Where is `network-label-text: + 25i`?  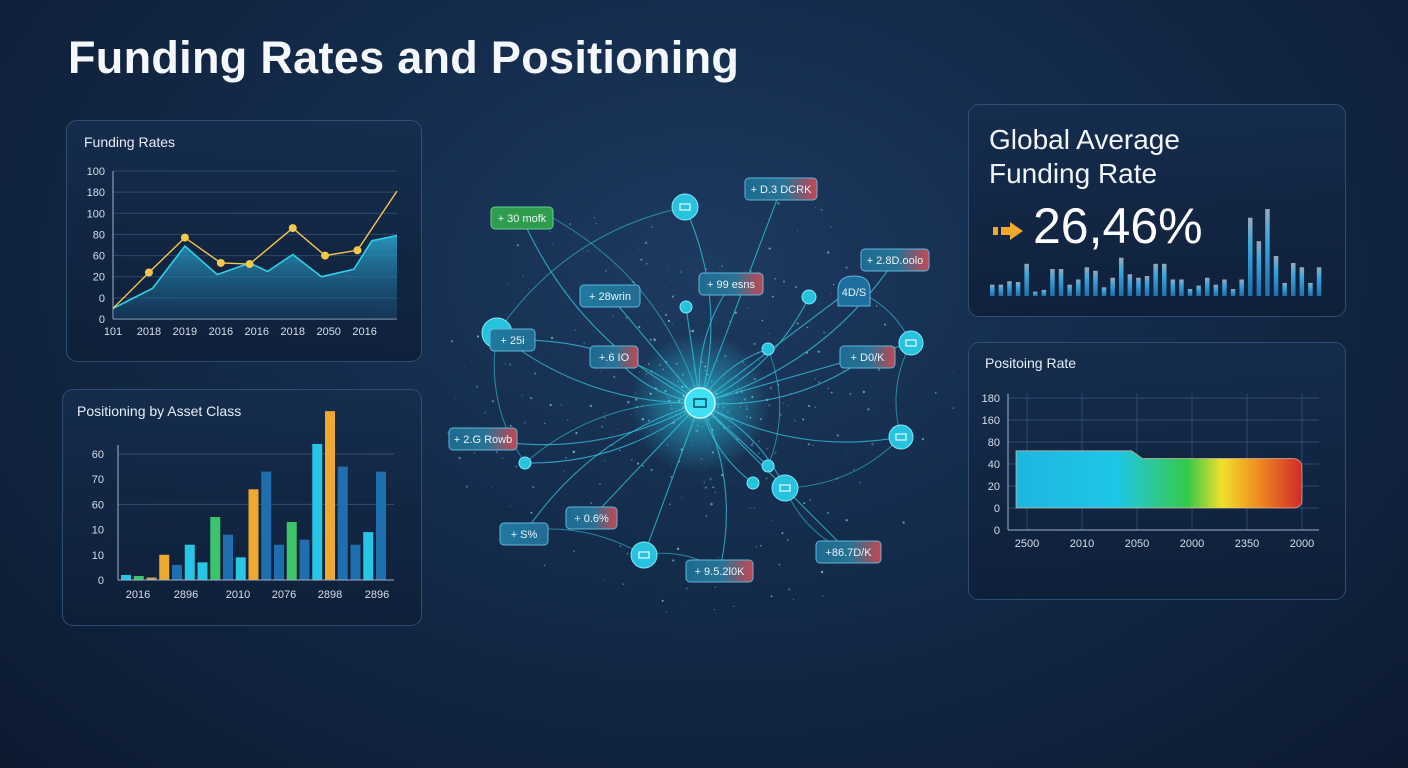
network-label-text: + 25i is located at coordinates (512, 341).